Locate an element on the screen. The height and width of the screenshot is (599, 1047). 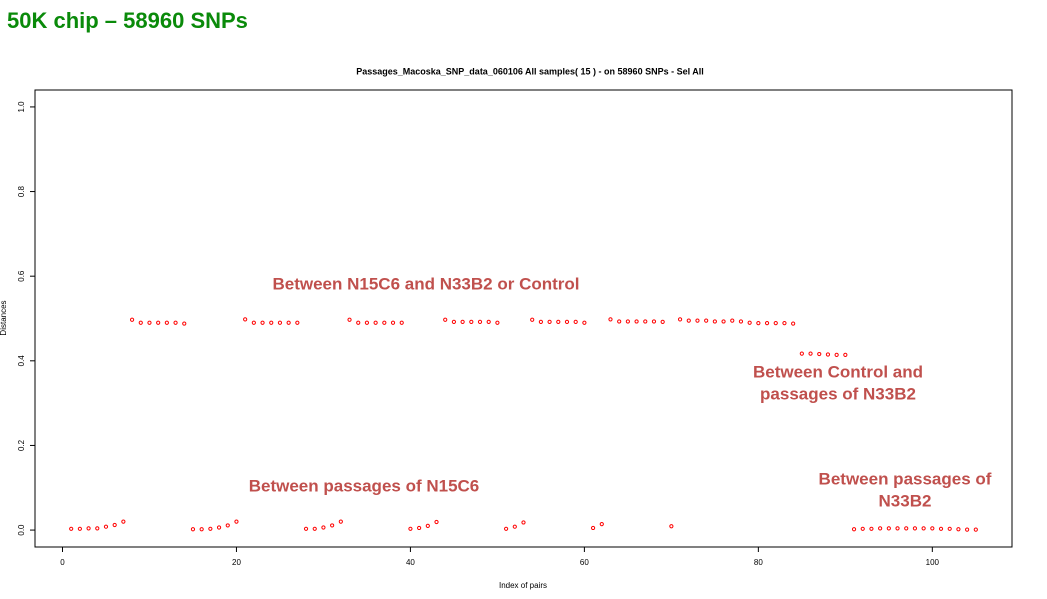
y-tick-label: 0.0 is located at coordinates (21, 530).